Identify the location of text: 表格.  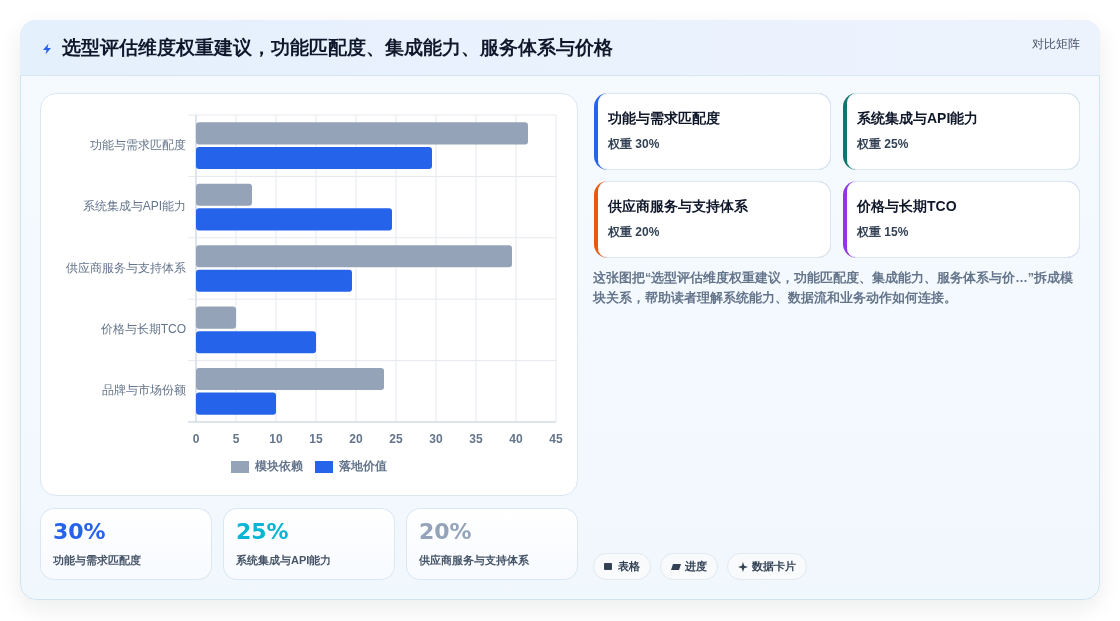
(629, 566).